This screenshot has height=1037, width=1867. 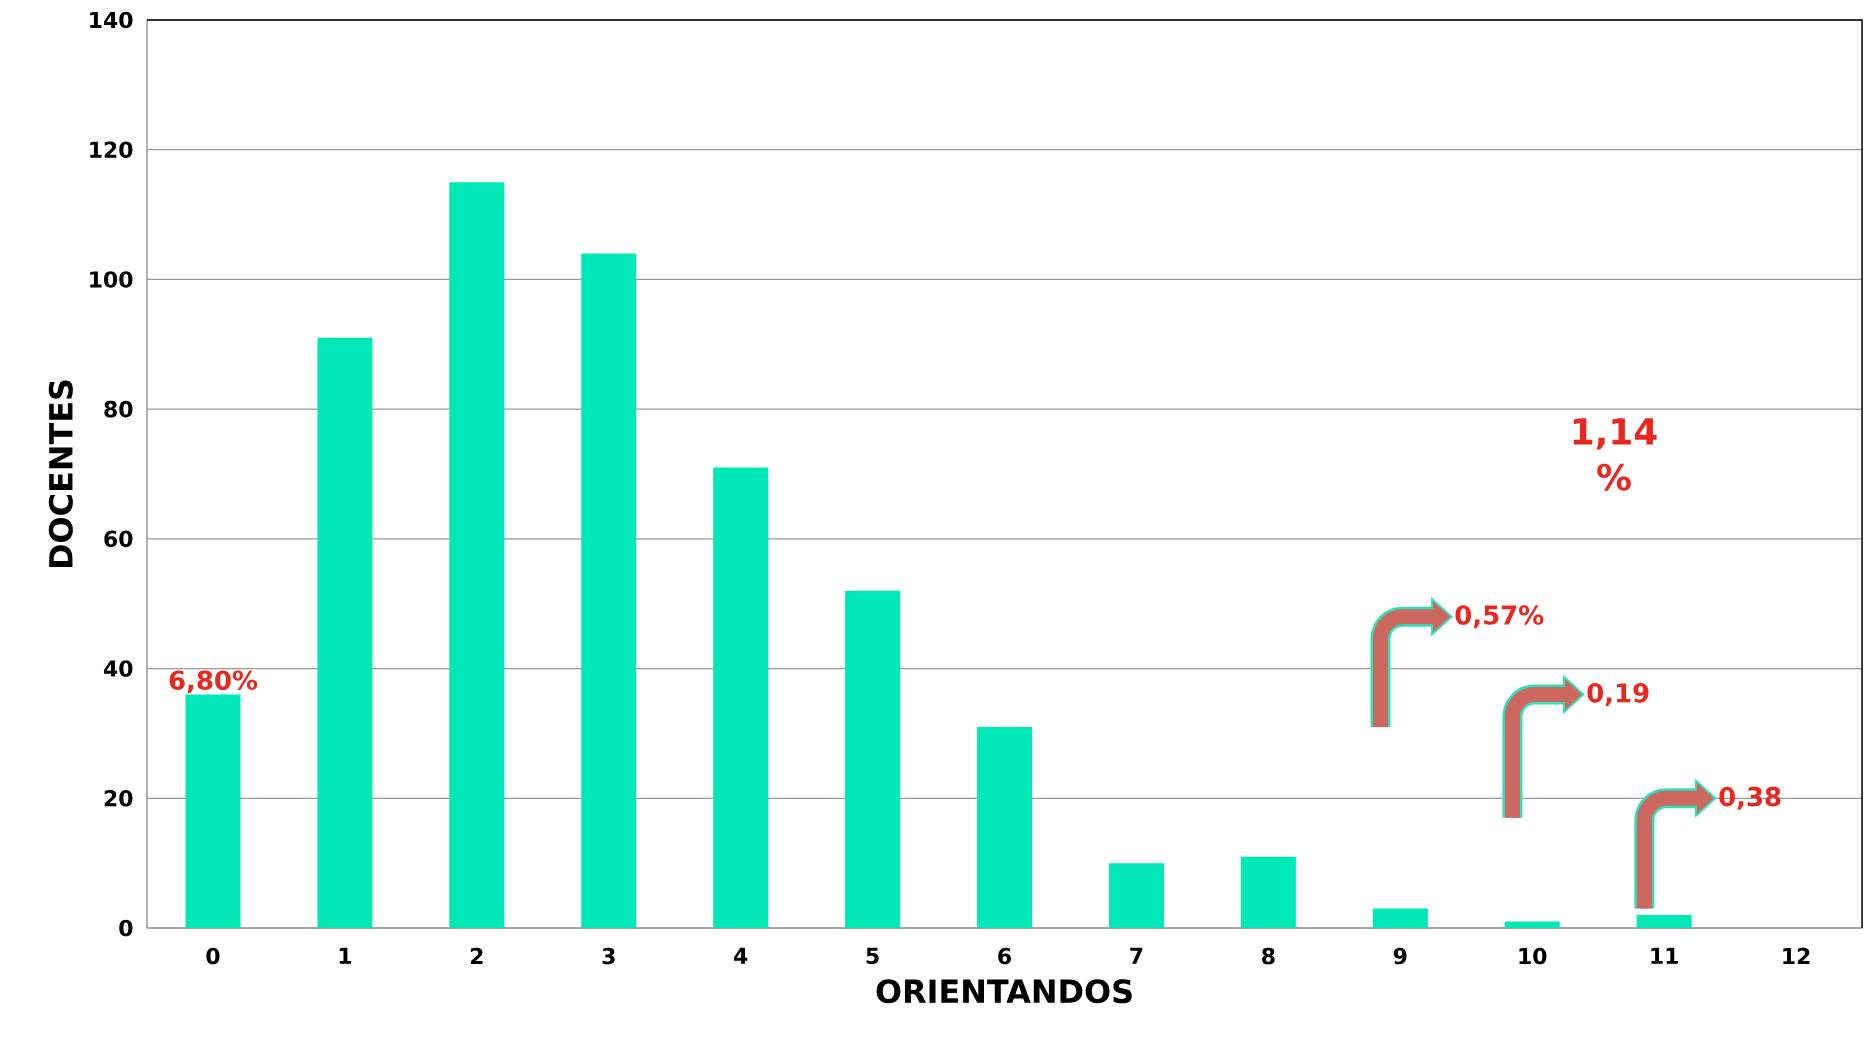 What do you see at coordinates (1268, 956) in the screenshot?
I see `x-tick-label: 8` at bounding box center [1268, 956].